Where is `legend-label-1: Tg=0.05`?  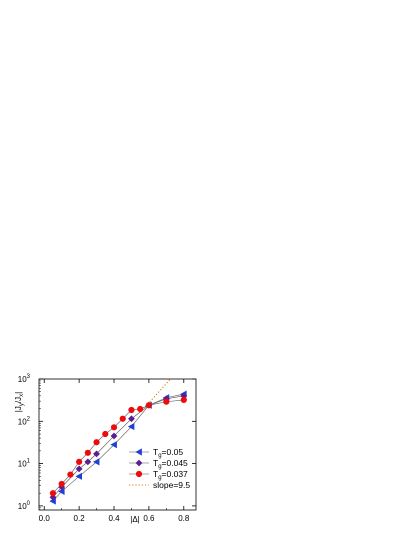
legend-label-1: Tg=0.05 is located at coordinates (168, 453).